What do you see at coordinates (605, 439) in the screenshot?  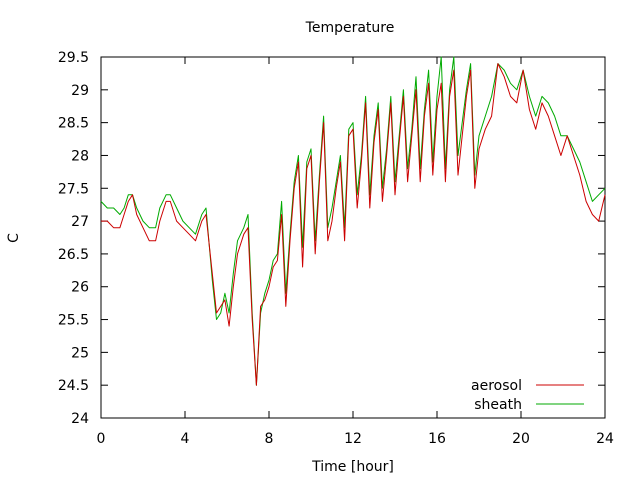 I see `x-tick-label: 24` at bounding box center [605, 439].